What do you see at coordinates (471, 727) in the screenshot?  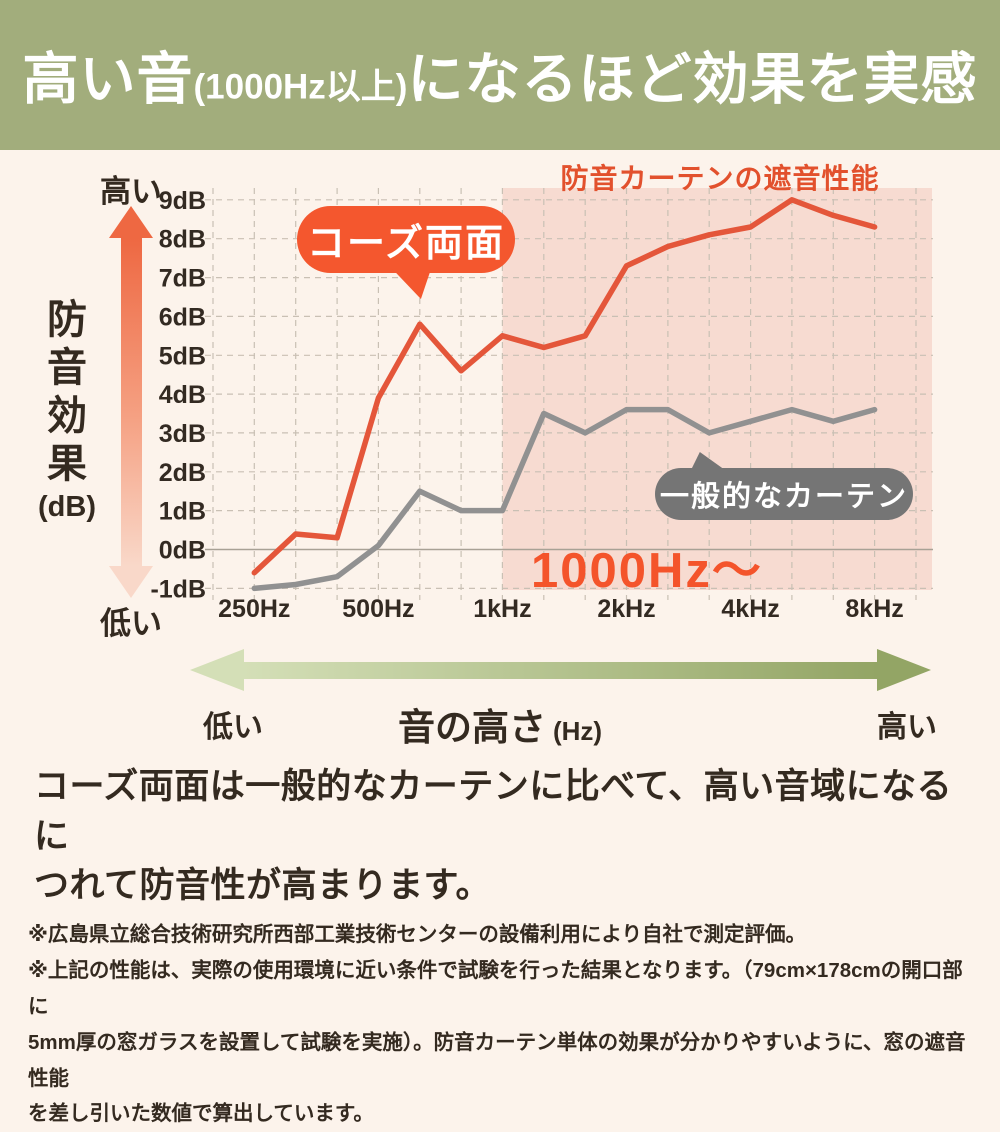 I see `freq-axis-title-text: 音の高さ` at bounding box center [471, 727].